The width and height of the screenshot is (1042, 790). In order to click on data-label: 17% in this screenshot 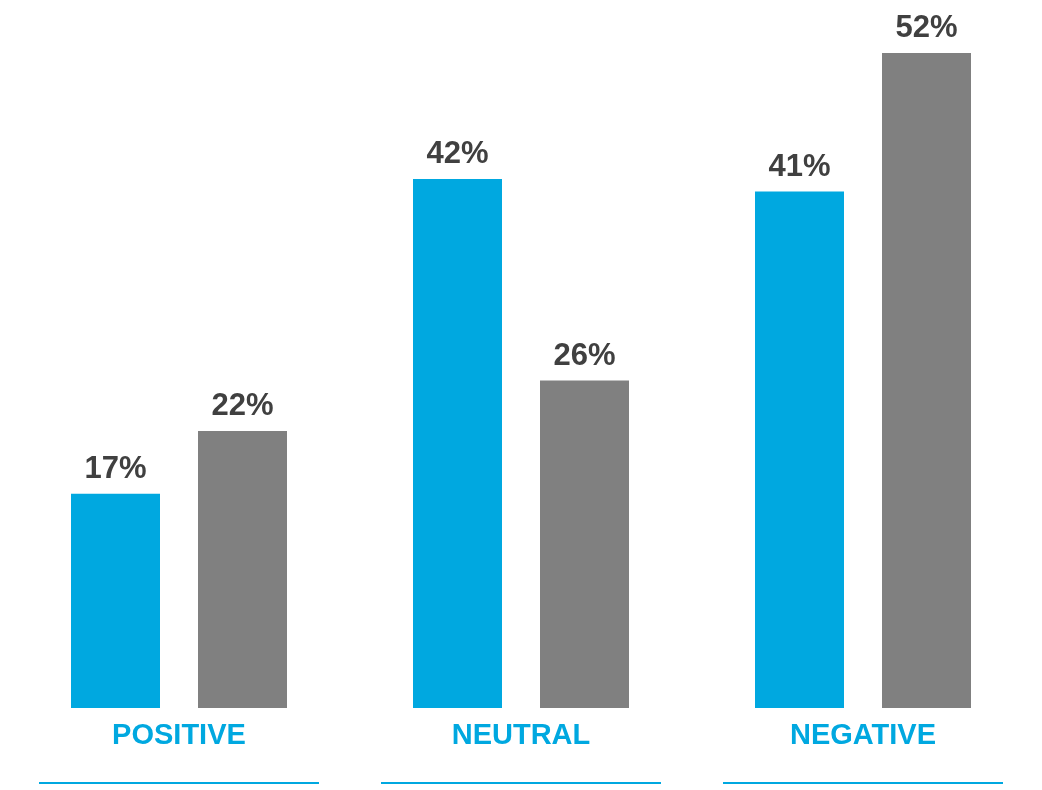, I will do `click(115, 467)`.